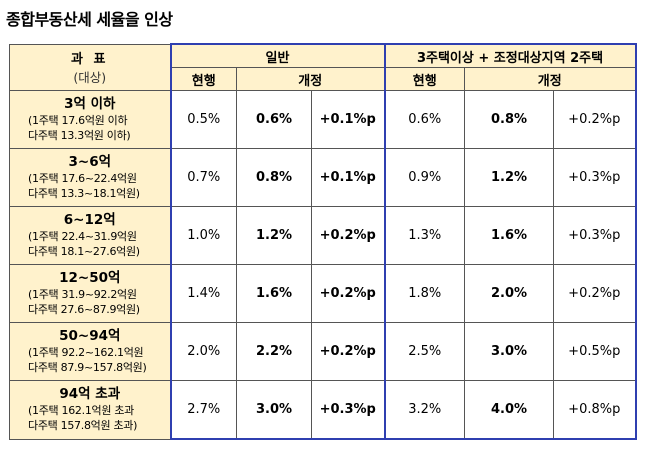  I want to click on bracket-detail-1: (1주택 31.9~92.2억원, so click(82, 294).